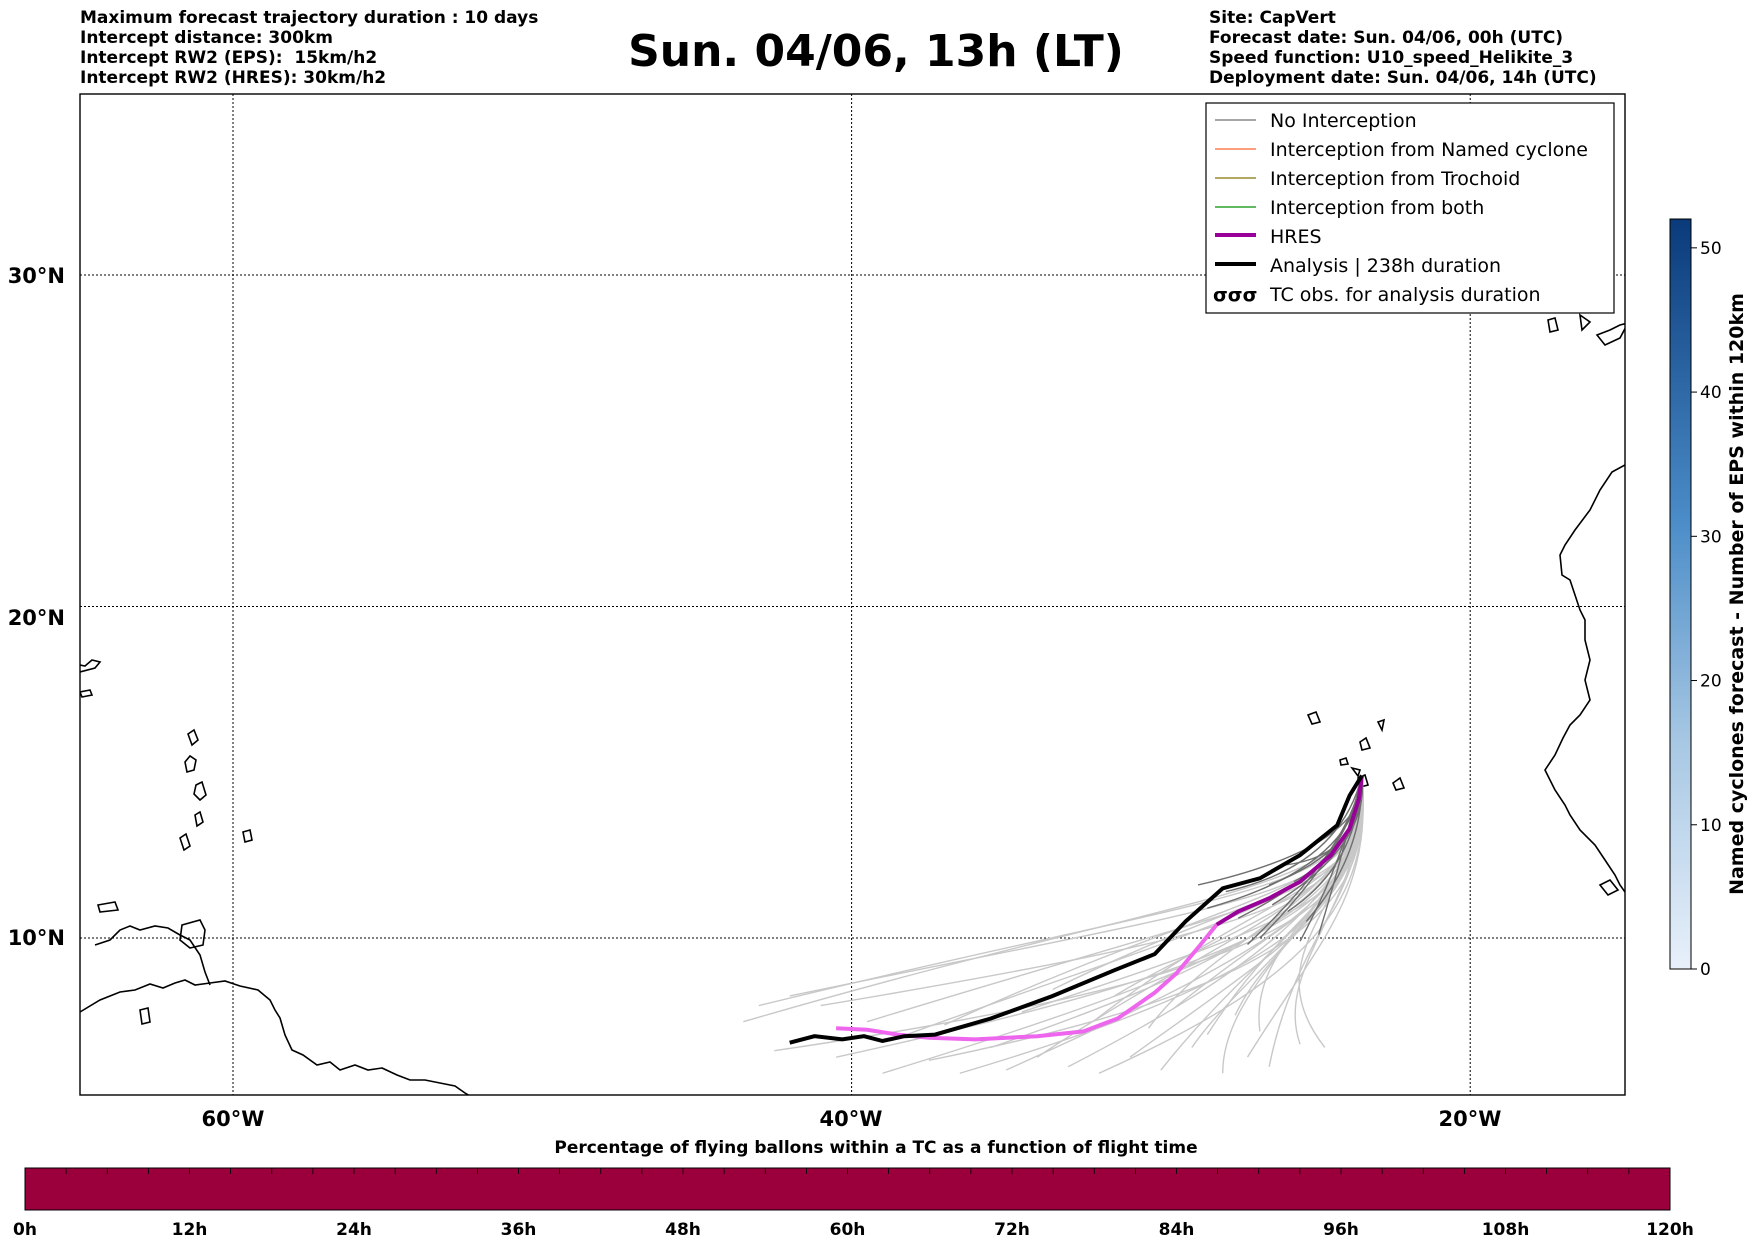 The width and height of the screenshot is (1752, 1241). Describe the element at coordinates (229, 58) in the screenshot. I see `param-intercept-rw2-eps: Intercept RW2 (EPS): 15km/h2` at that location.